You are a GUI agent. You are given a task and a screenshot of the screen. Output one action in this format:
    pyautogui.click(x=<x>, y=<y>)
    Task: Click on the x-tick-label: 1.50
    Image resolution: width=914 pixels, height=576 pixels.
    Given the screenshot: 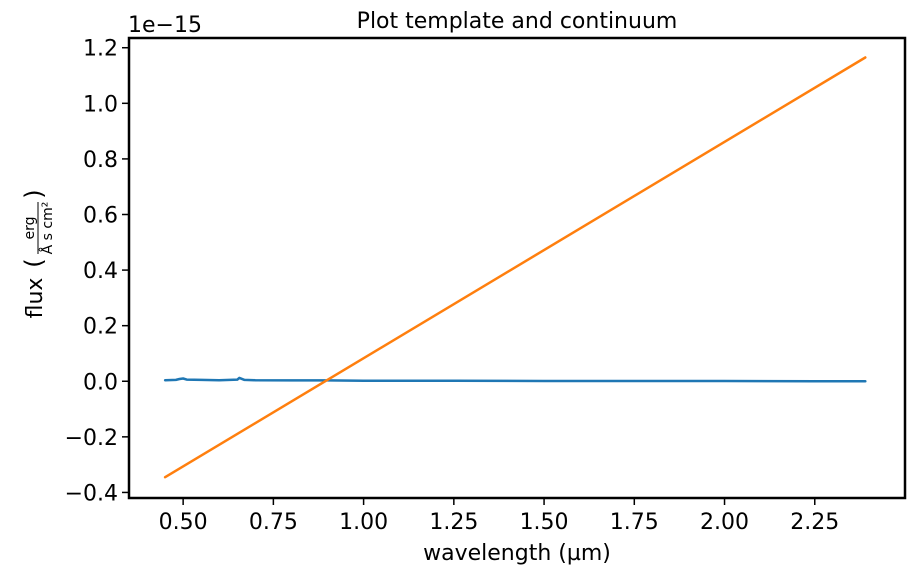 What is the action you would take?
    pyautogui.click(x=544, y=522)
    